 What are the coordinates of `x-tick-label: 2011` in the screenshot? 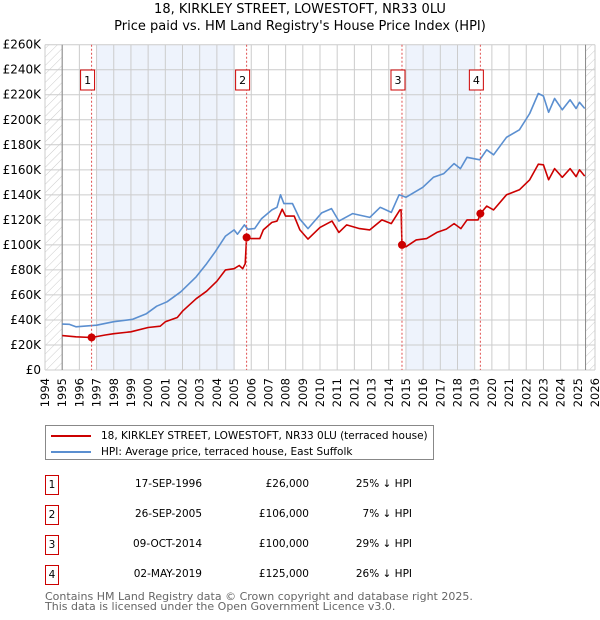 It's located at (337, 392).